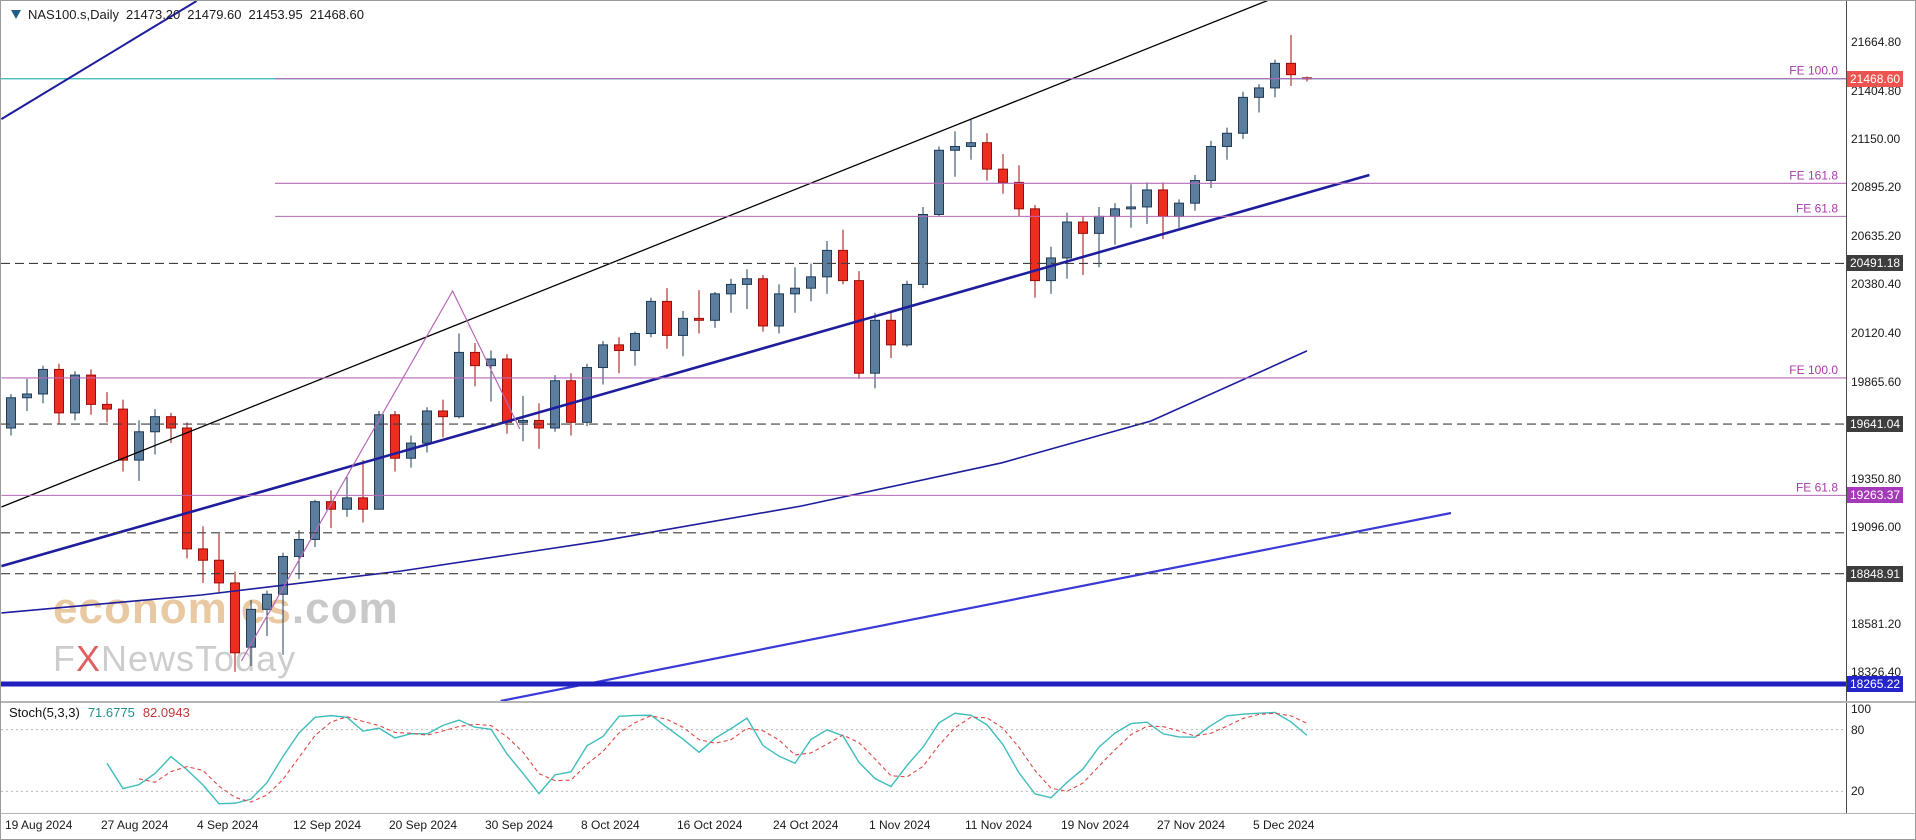  What do you see at coordinates (1876, 333) in the screenshot?
I see `price-axis-label: 20120.40` at bounding box center [1876, 333].